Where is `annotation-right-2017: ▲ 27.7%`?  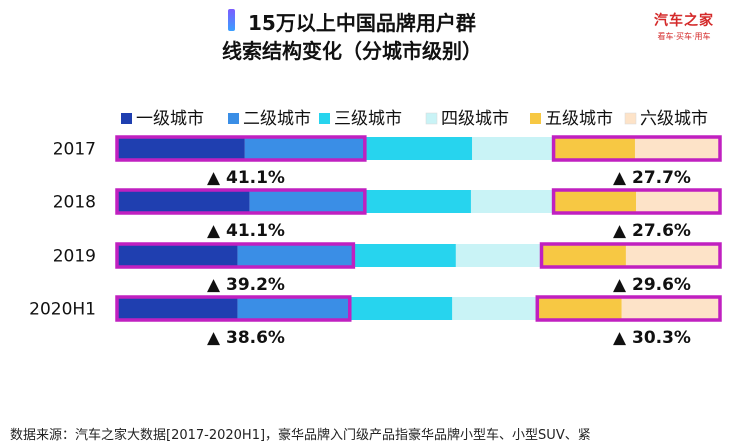
annotation-right-2017: ▲ 27.7% is located at coordinates (652, 178).